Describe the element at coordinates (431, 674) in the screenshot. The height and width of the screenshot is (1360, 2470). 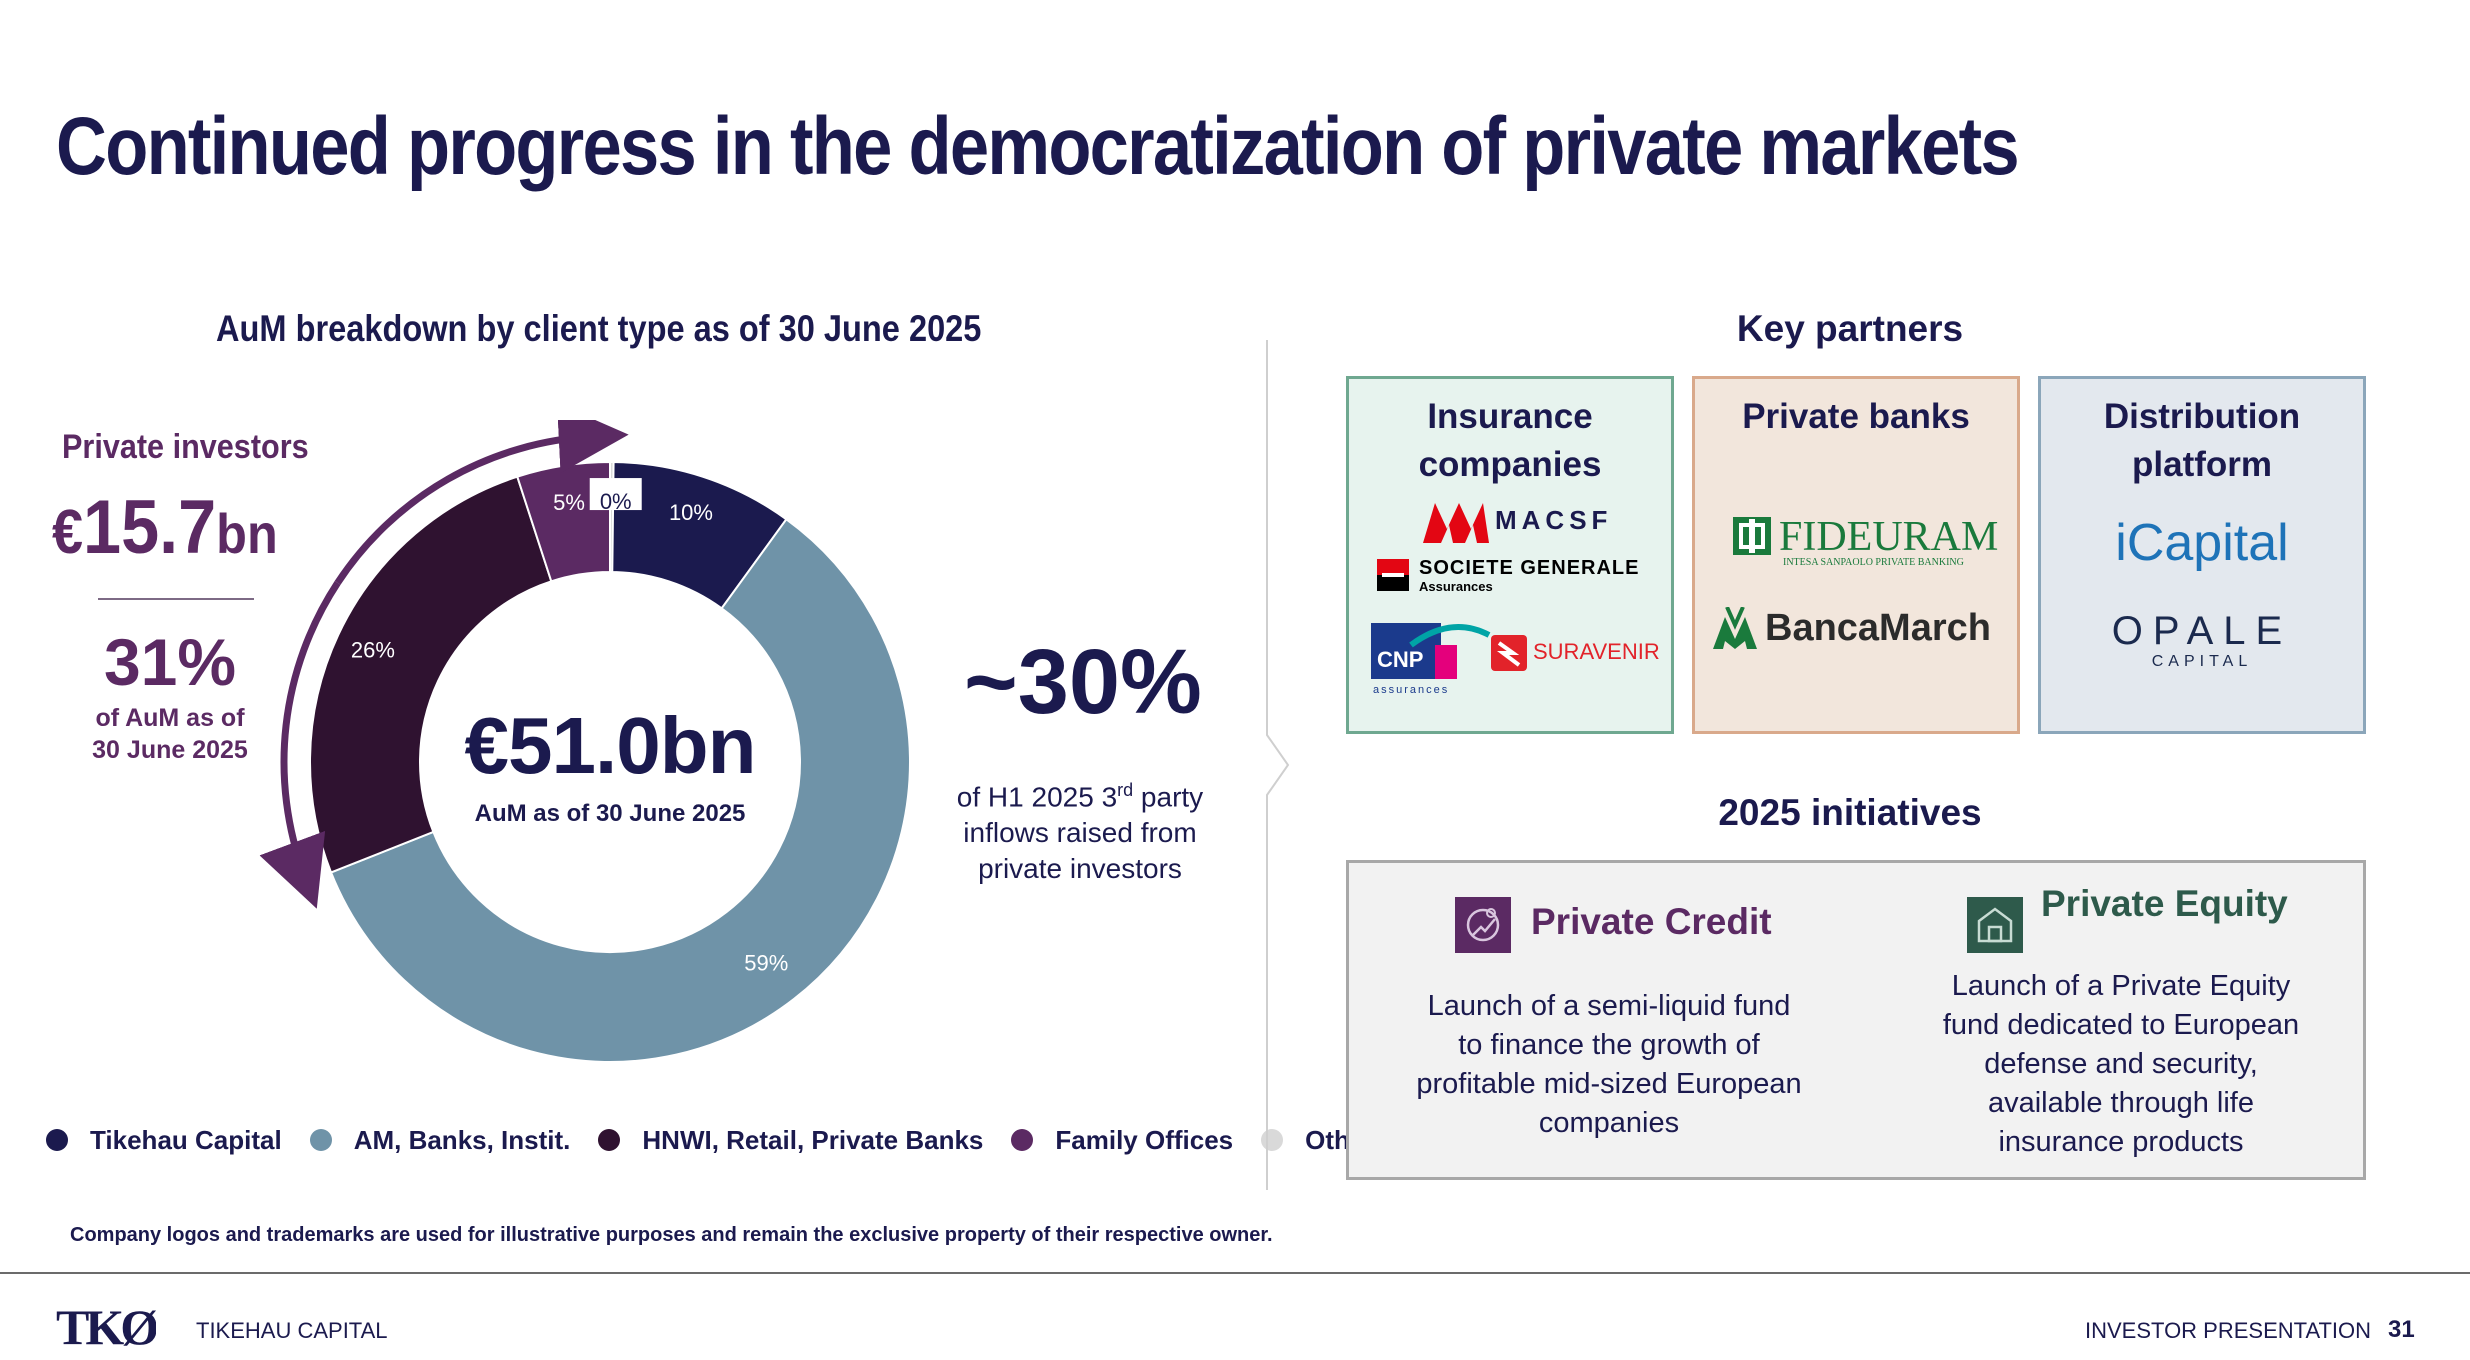
I see `donut-slice-hnwi` at that location.